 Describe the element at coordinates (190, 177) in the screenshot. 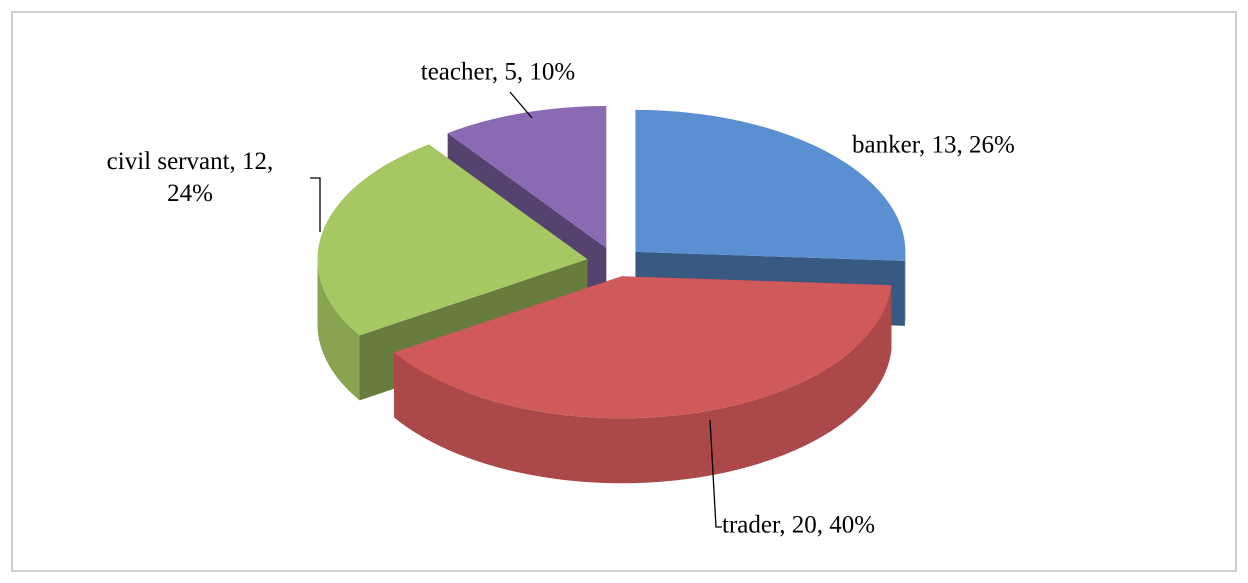

I see `data-label: civil servant, 12, 24%` at that location.